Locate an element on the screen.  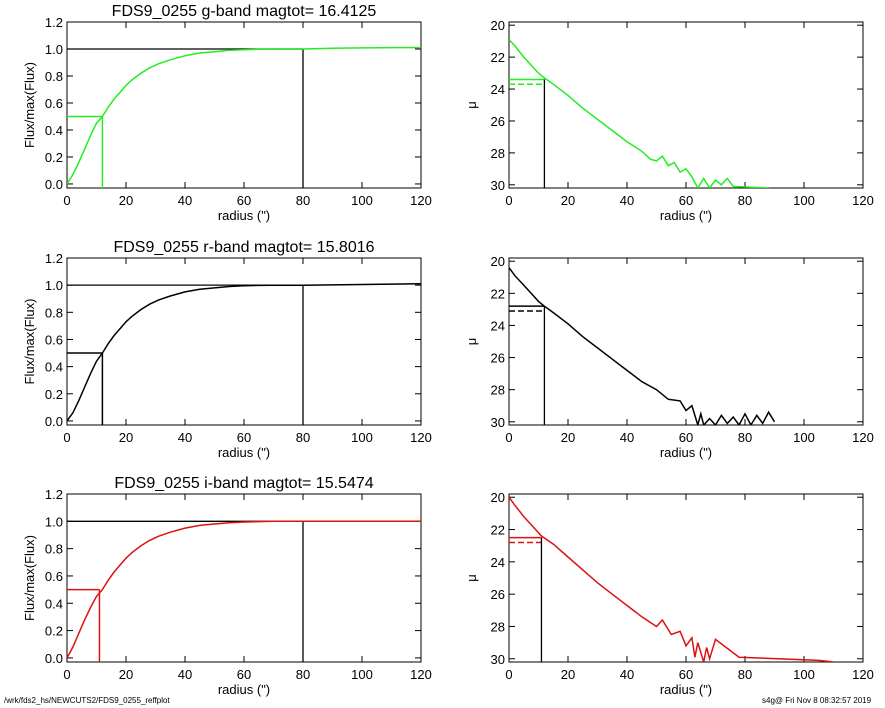
y-tick-label: 1.0 is located at coordinates (54, 521).